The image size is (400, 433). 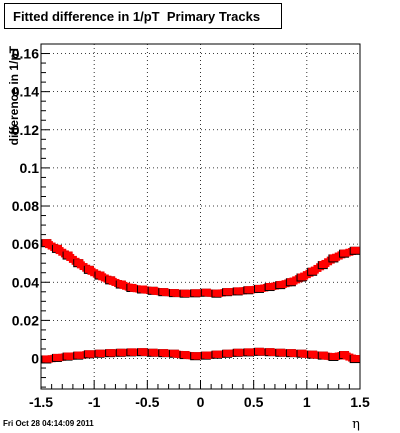 I want to click on x-tick-label: 1.5, so click(x=360, y=402).